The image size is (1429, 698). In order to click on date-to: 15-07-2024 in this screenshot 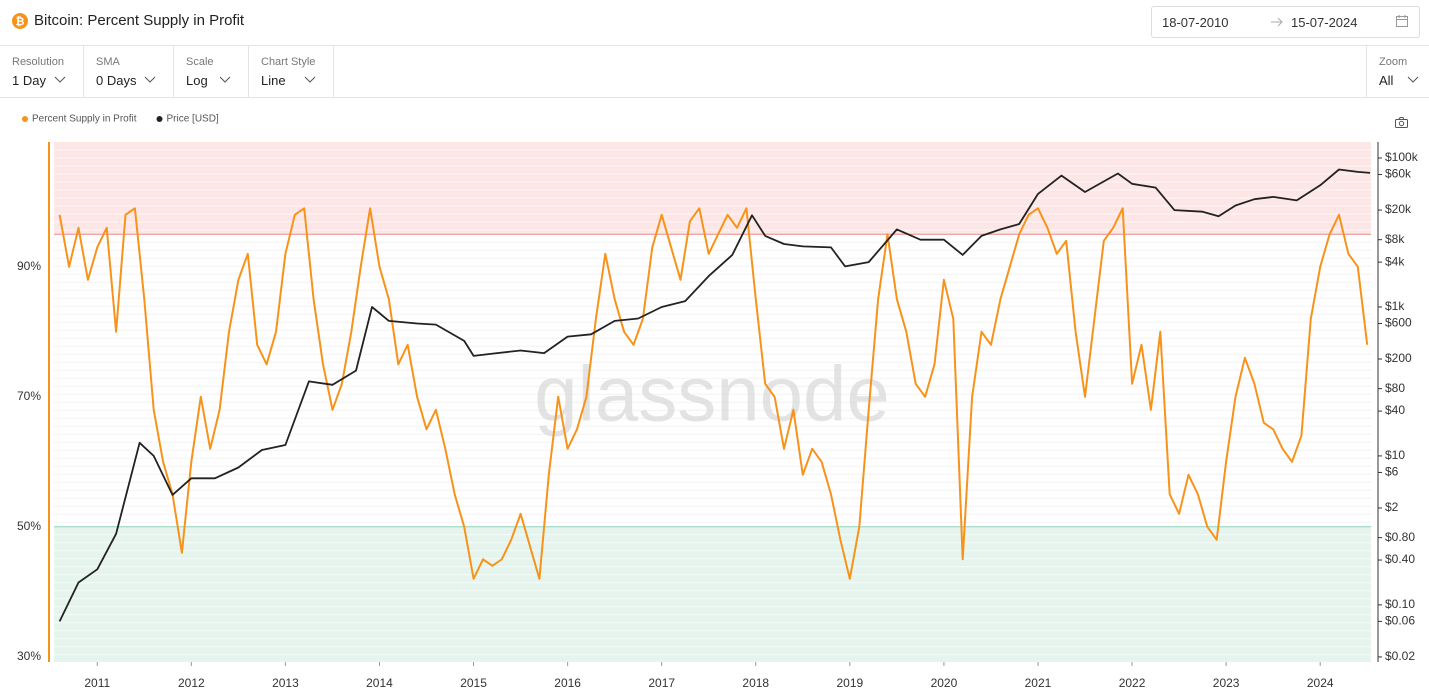, I will do `click(1324, 22)`.